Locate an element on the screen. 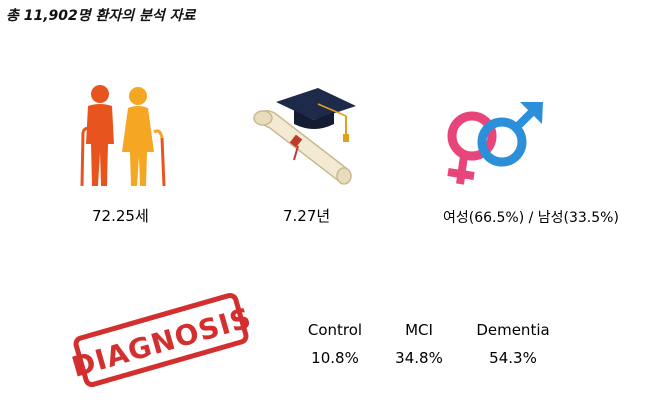 The width and height of the screenshot is (662, 402). graduation-diploma-icon is located at coordinates (304, 136).